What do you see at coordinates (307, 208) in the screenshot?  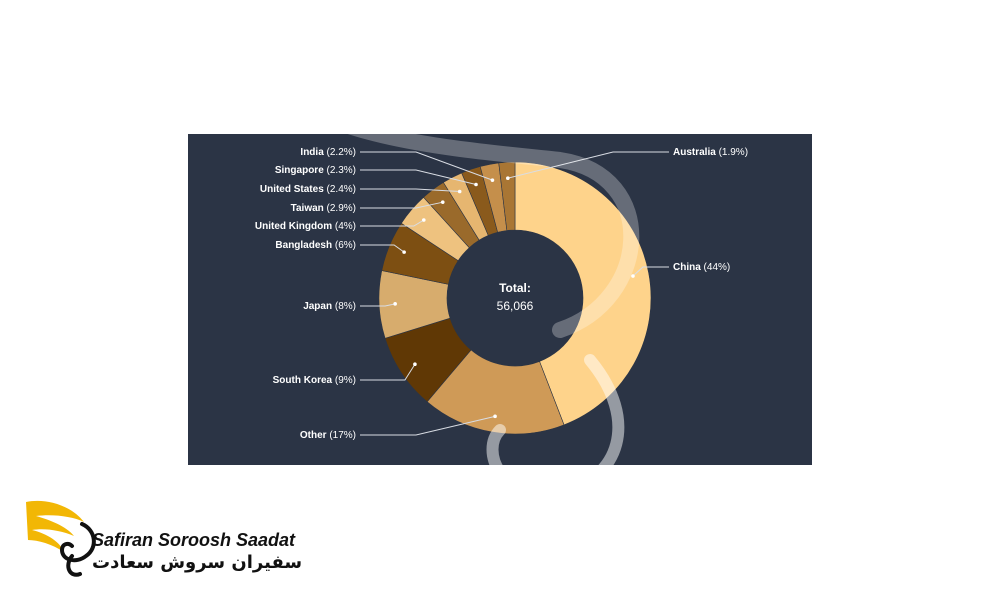 I see `slice-label-country: Taiwan` at bounding box center [307, 208].